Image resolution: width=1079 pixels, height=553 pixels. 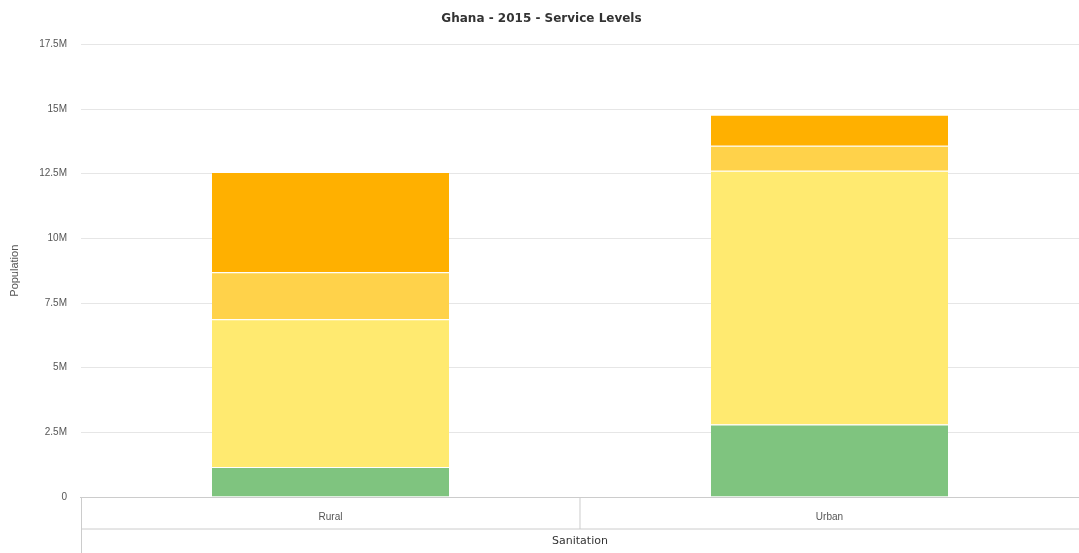 I want to click on x-tick-label: Urban, so click(x=829, y=516).